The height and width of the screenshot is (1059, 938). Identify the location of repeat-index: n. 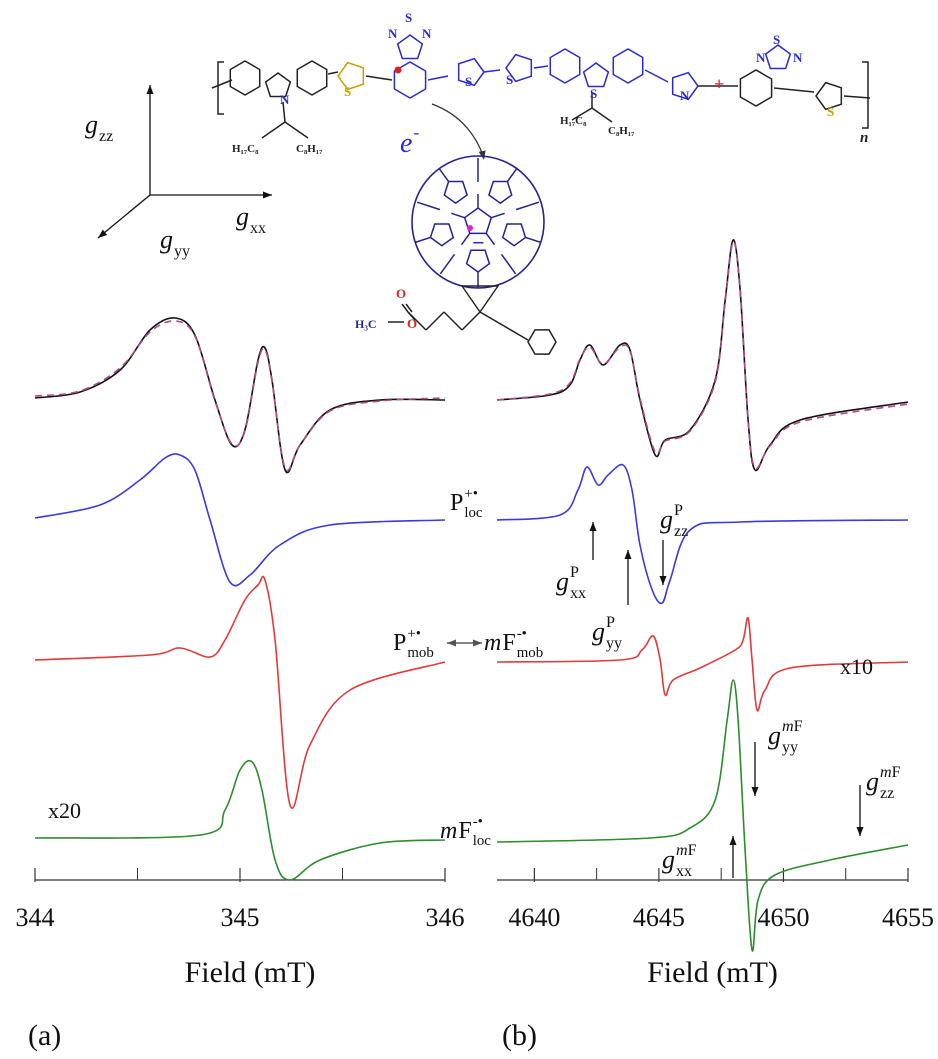
(864, 138).